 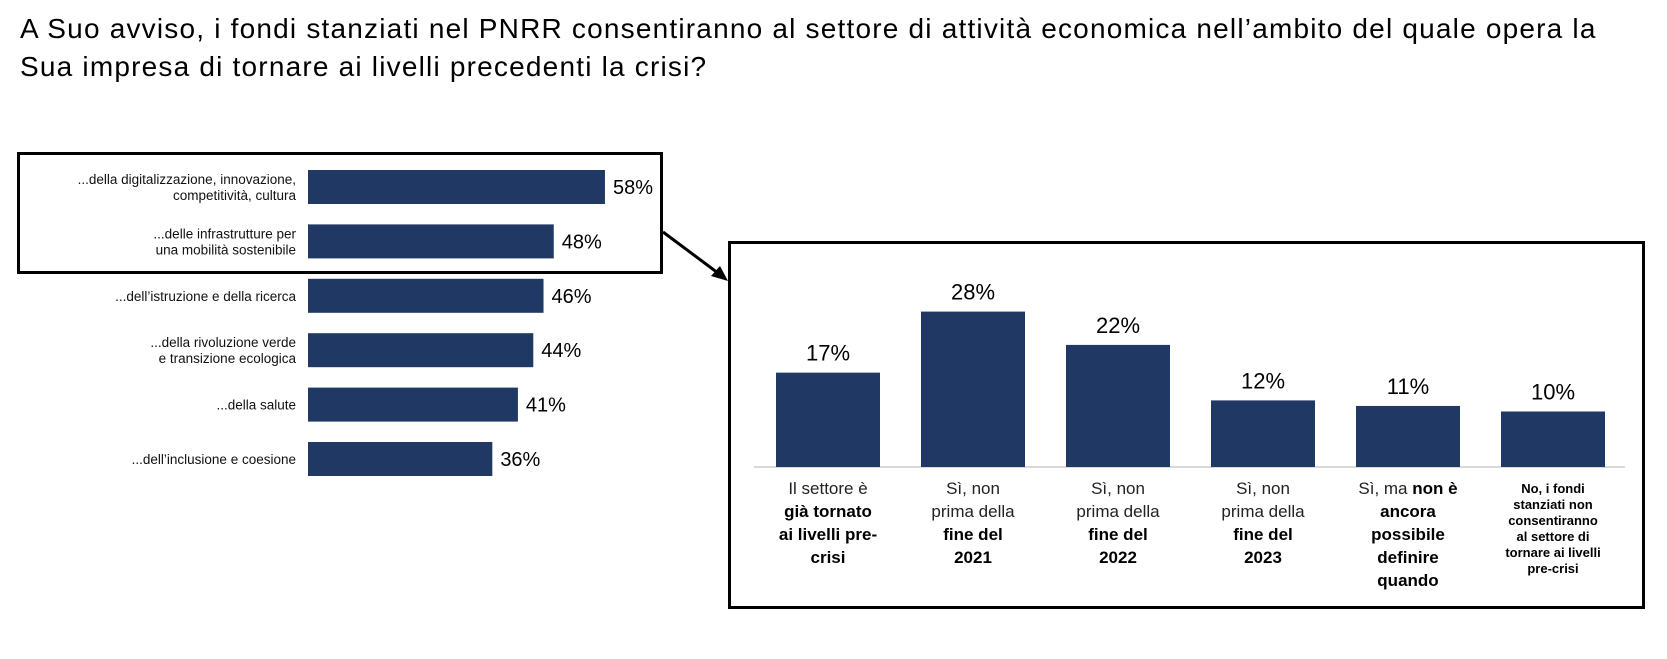 What do you see at coordinates (1118, 325) in the screenshot?
I see `data-label-3: 22%` at bounding box center [1118, 325].